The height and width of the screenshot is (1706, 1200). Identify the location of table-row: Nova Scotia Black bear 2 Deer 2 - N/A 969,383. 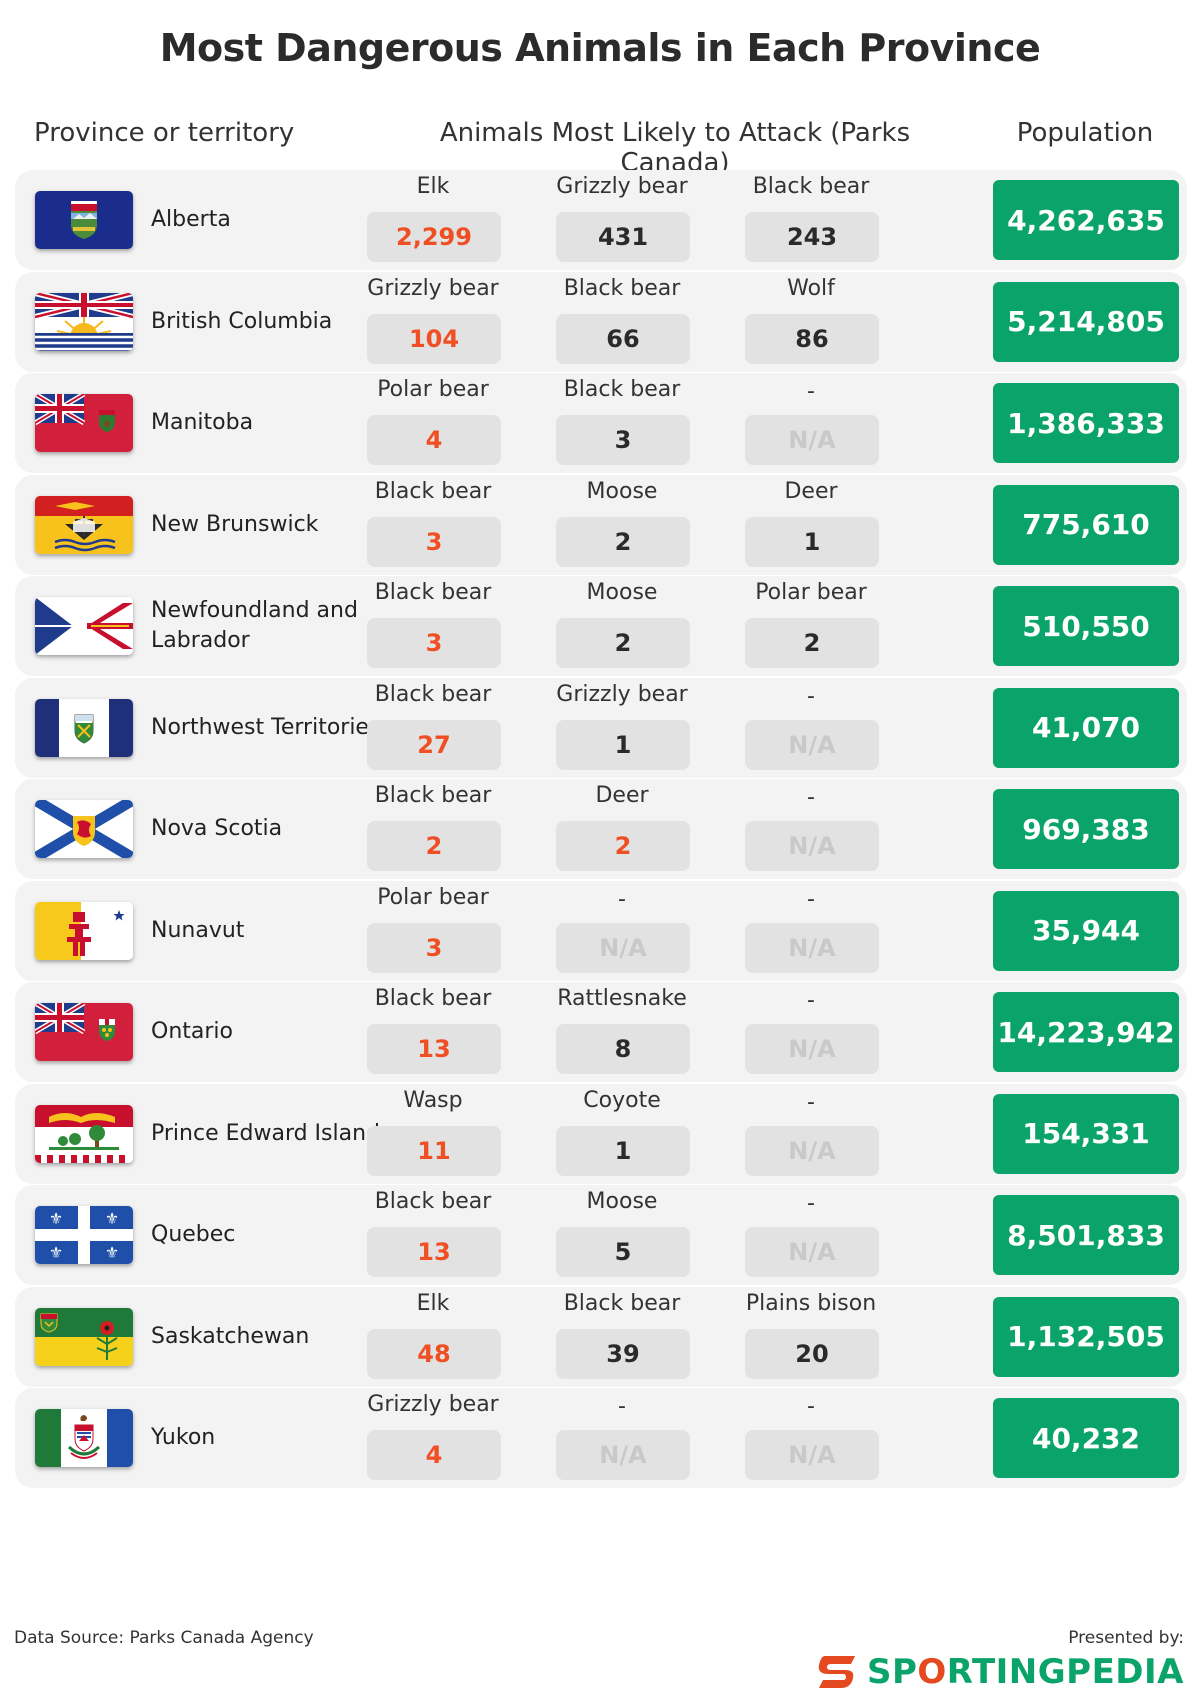
(601, 829).